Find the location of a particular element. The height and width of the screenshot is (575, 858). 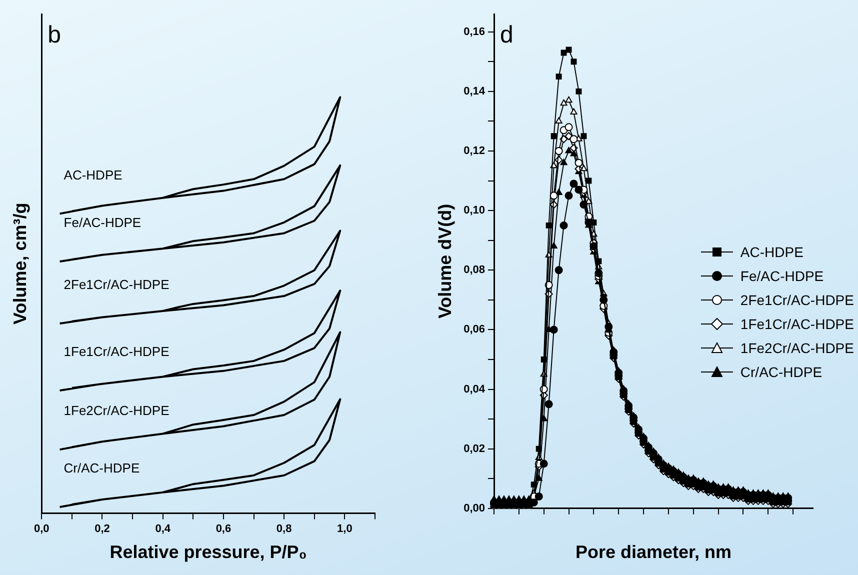

y-tick-label: 0,08 is located at coordinates (475, 270).